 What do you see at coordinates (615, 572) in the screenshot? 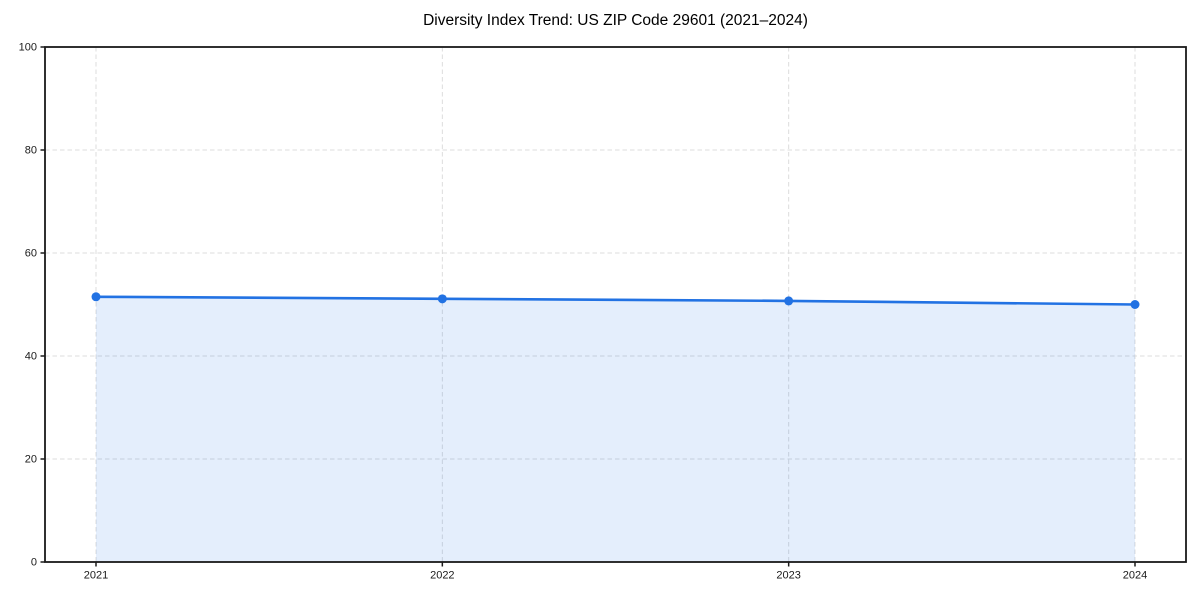
I see `x-axis: 2021 2022 2023 2024` at bounding box center [615, 572].